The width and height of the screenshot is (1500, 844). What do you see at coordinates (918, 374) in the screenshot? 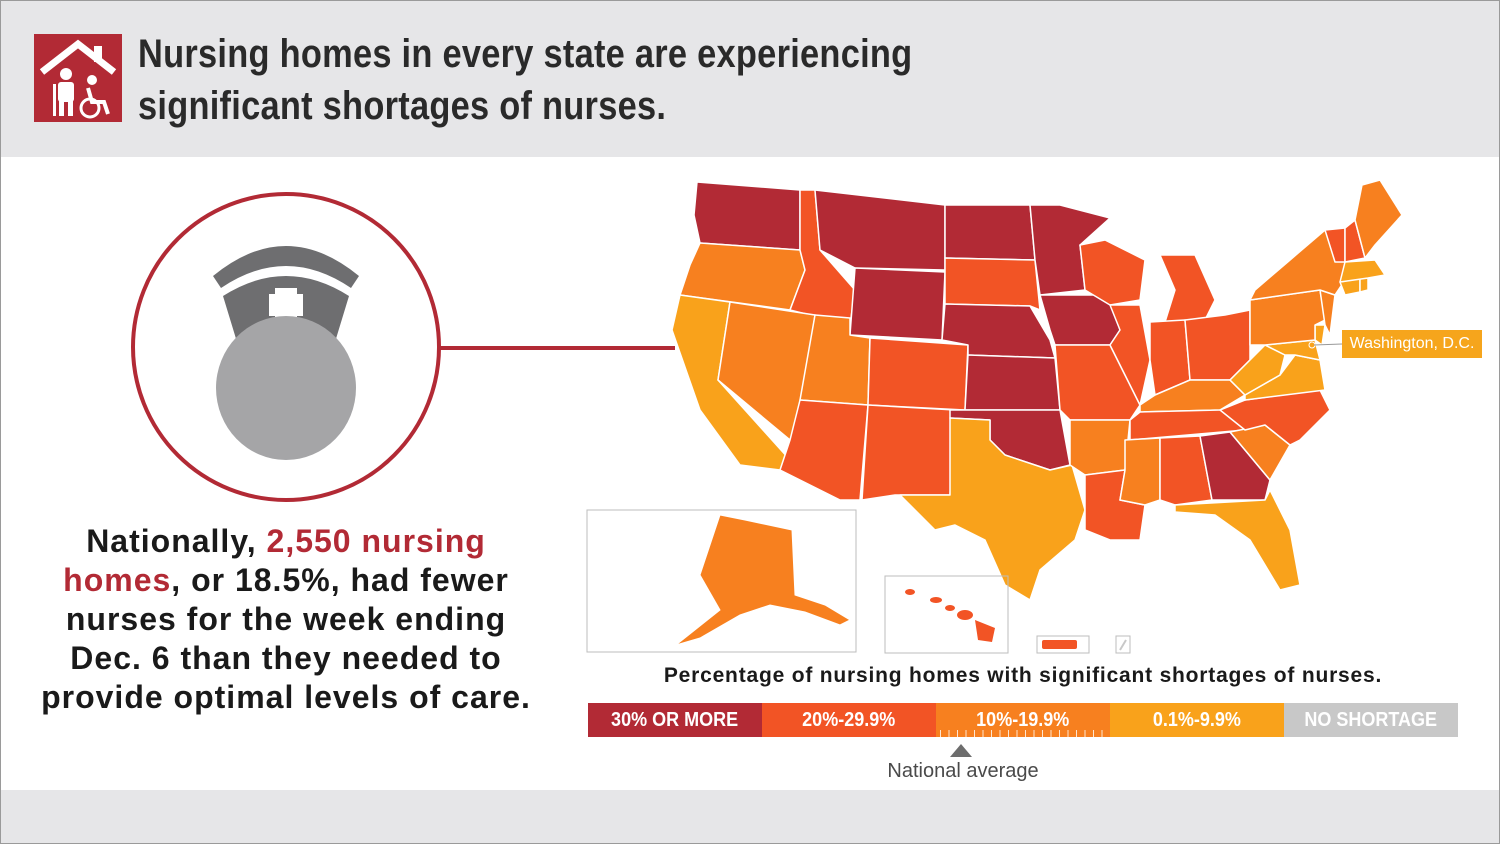
I see `state-CO` at bounding box center [918, 374].